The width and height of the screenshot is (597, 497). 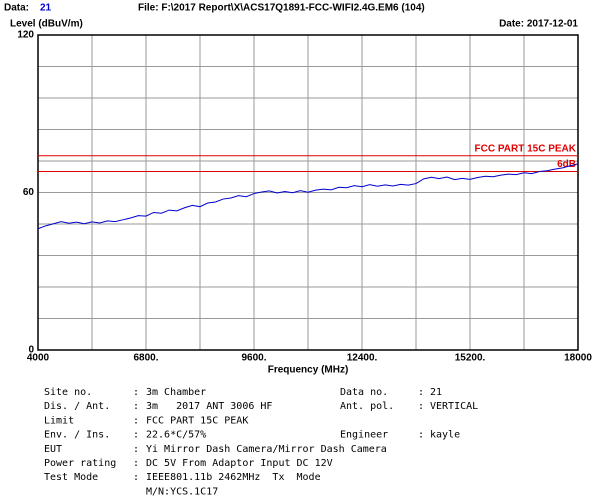 I want to click on x-tick-label: 9600., so click(x=253, y=358).